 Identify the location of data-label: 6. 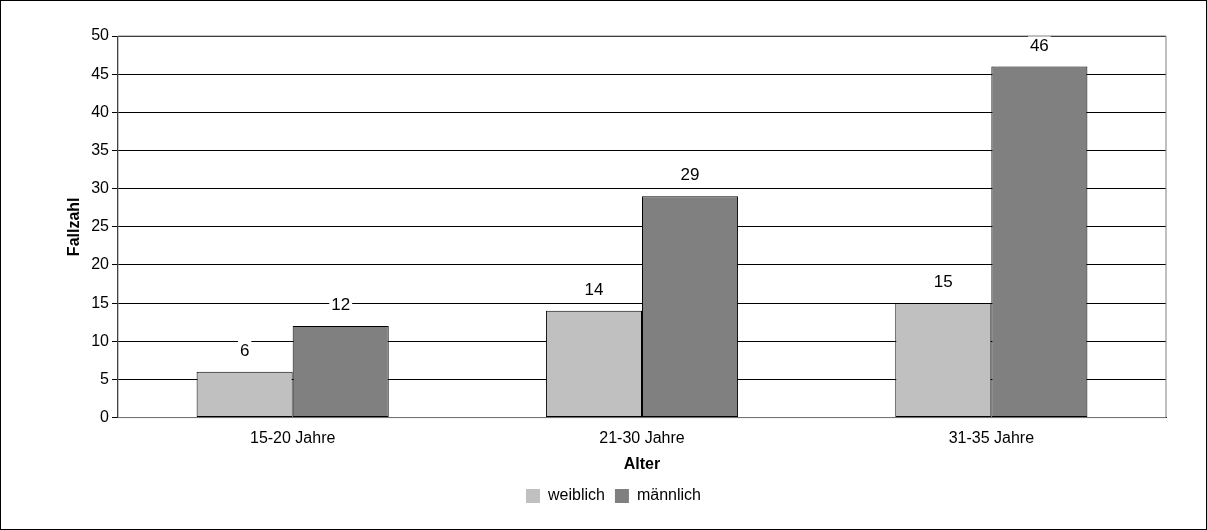
(244, 350).